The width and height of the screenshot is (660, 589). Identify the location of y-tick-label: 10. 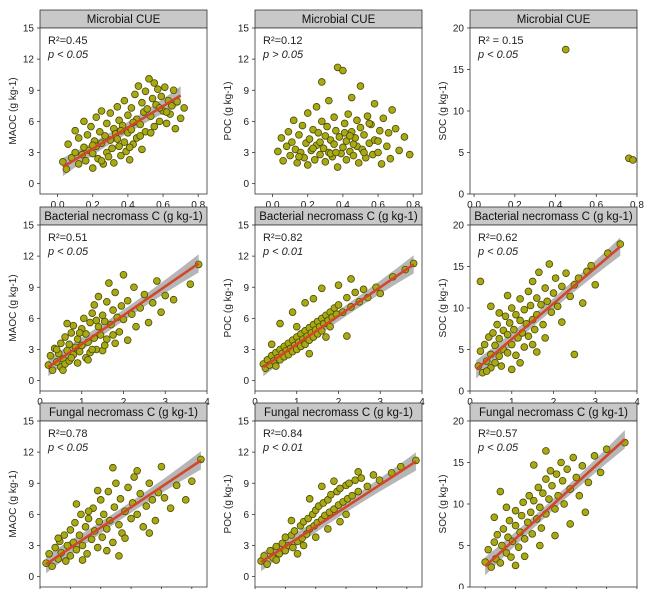
(459, 112).